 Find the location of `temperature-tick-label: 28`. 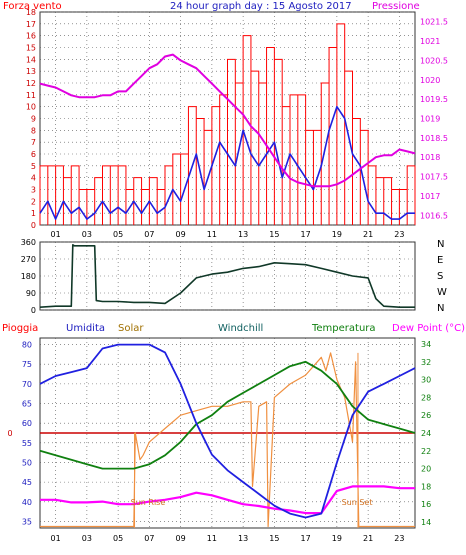

temperature-tick-label: 28 is located at coordinates (426, 397).